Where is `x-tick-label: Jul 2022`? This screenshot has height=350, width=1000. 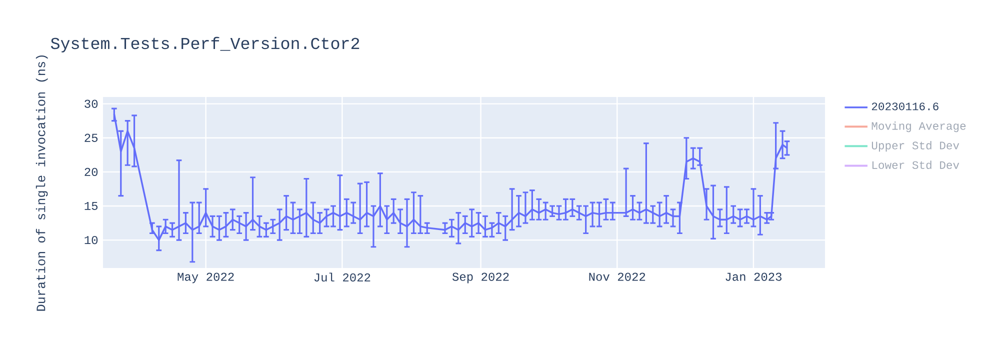
x-tick-label: Jul 2022 is located at coordinates (342, 277).